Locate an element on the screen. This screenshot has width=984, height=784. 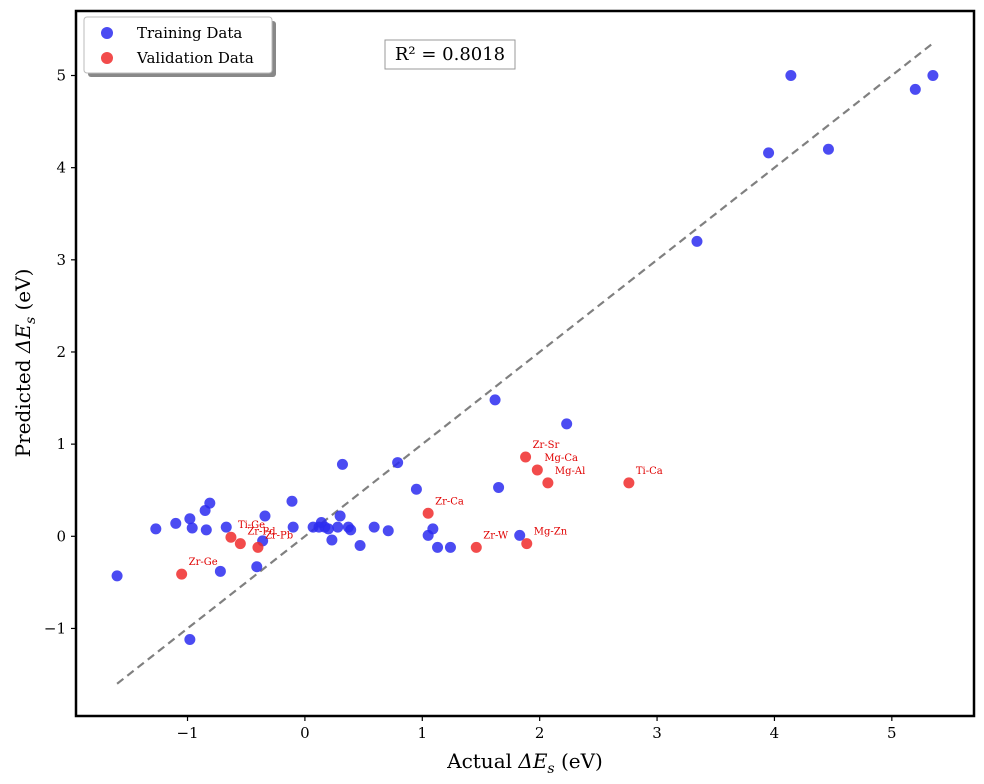
validation-point-label: Ti-Ca is located at coordinates (649, 471).